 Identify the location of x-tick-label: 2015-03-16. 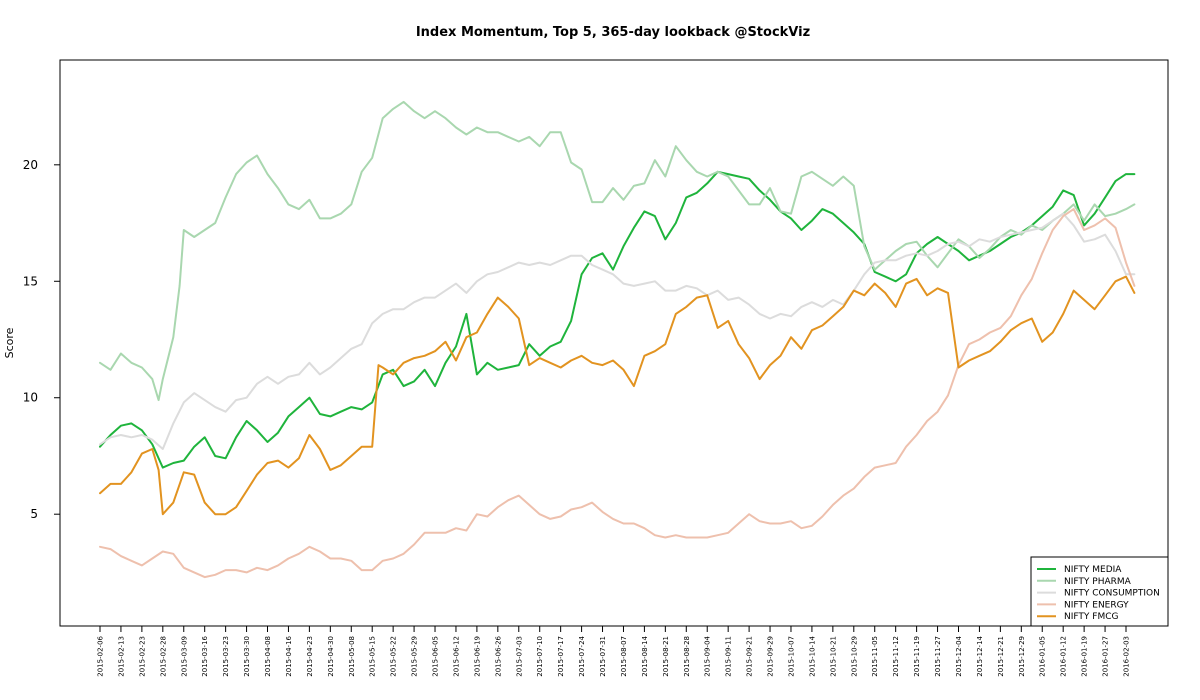
(205, 655).